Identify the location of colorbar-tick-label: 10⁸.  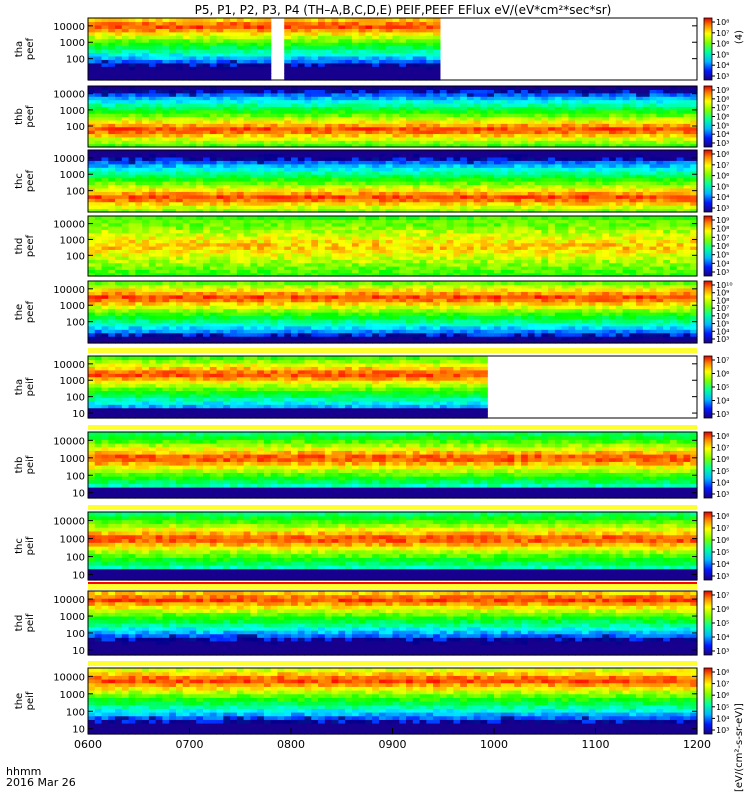
(722, 22).